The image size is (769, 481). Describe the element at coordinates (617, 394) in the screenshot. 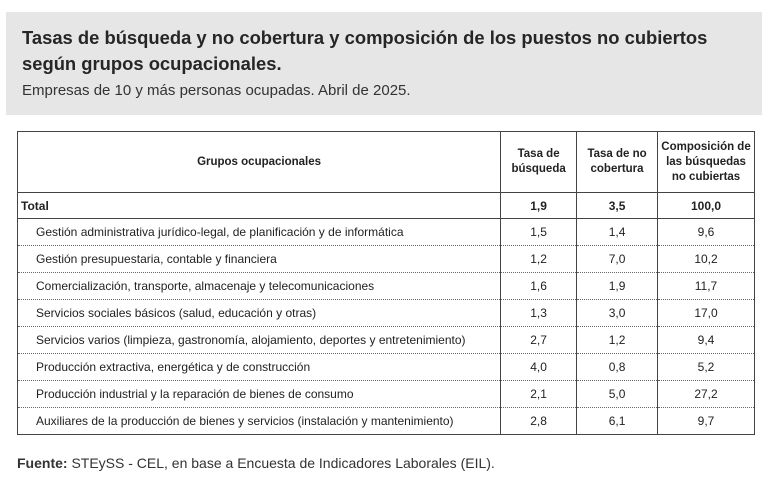

I see `row-cobertura: 5,0` at that location.